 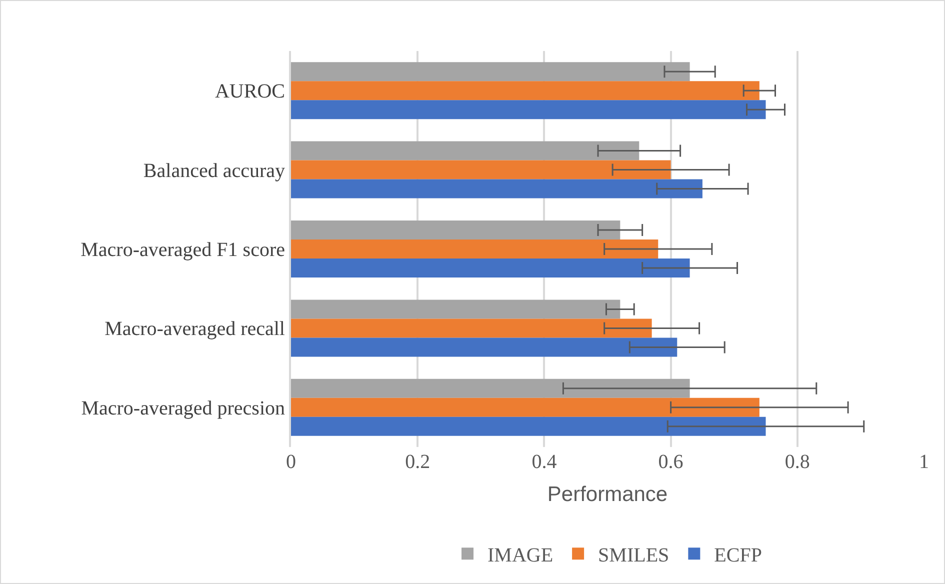 What do you see at coordinates (249, 91) in the screenshot?
I see `y-tick-label: AUROC` at bounding box center [249, 91].